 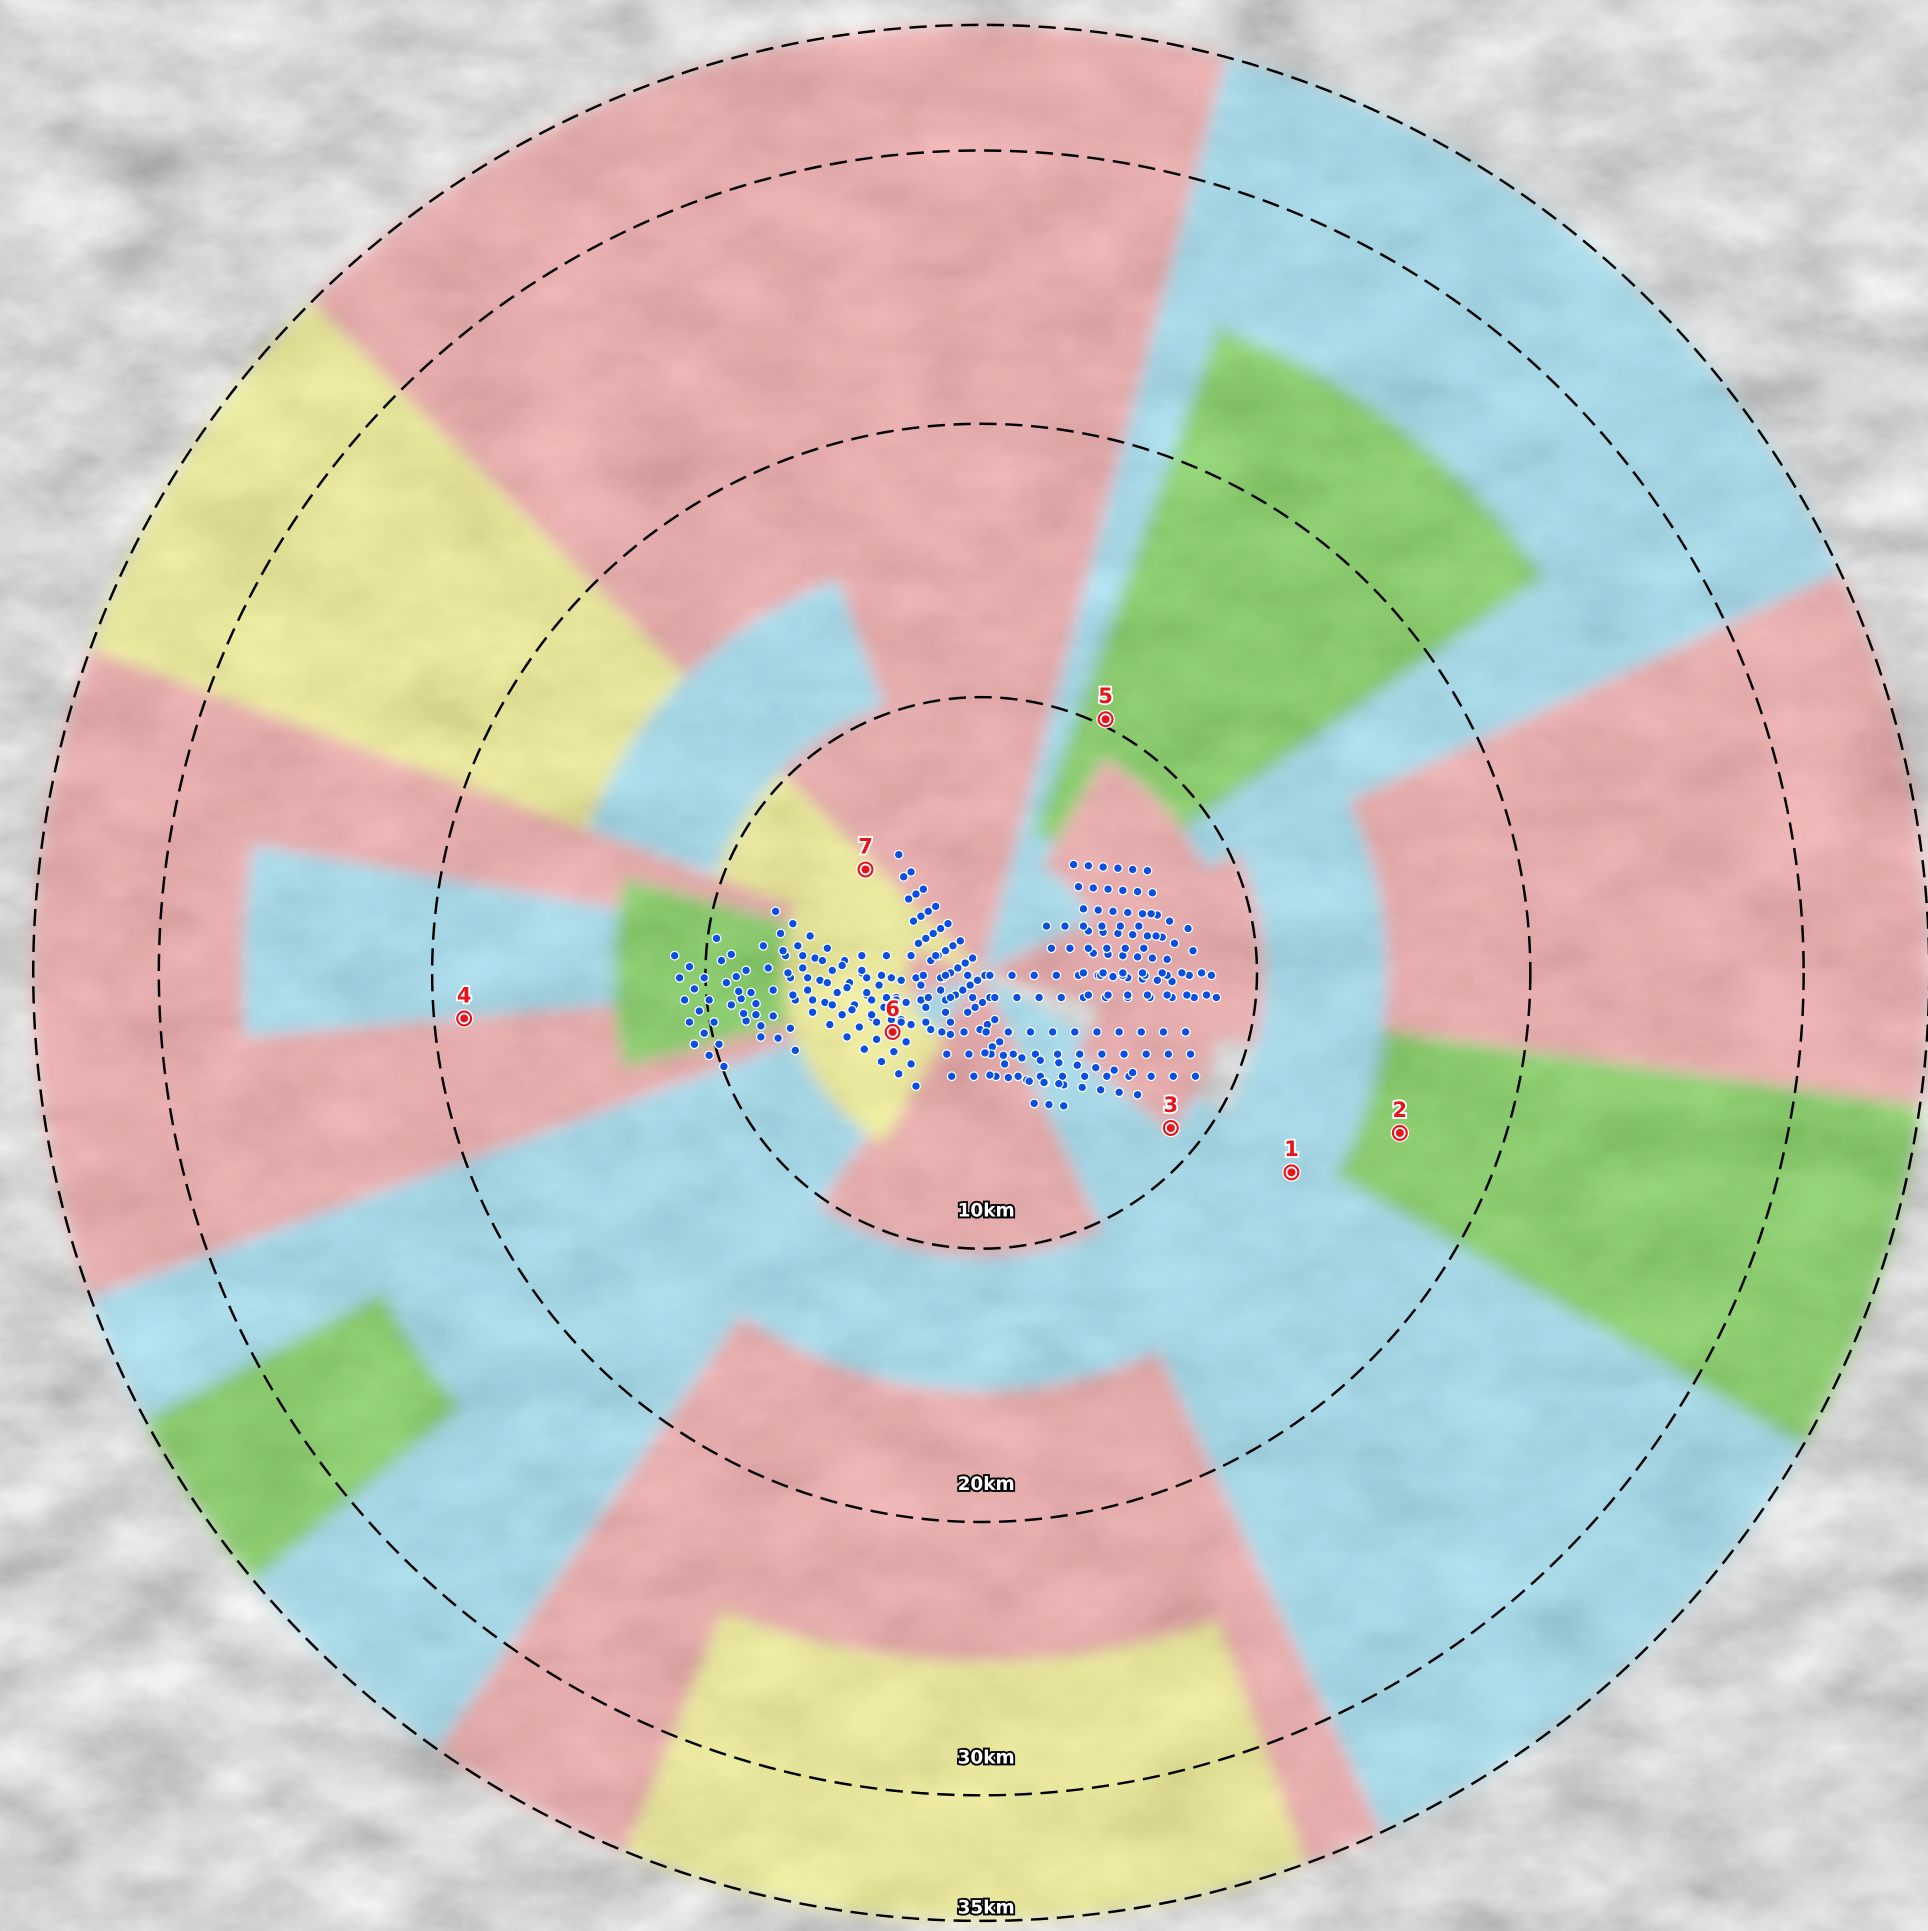 I want to click on viewpoint-label: 7, so click(x=865, y=846).